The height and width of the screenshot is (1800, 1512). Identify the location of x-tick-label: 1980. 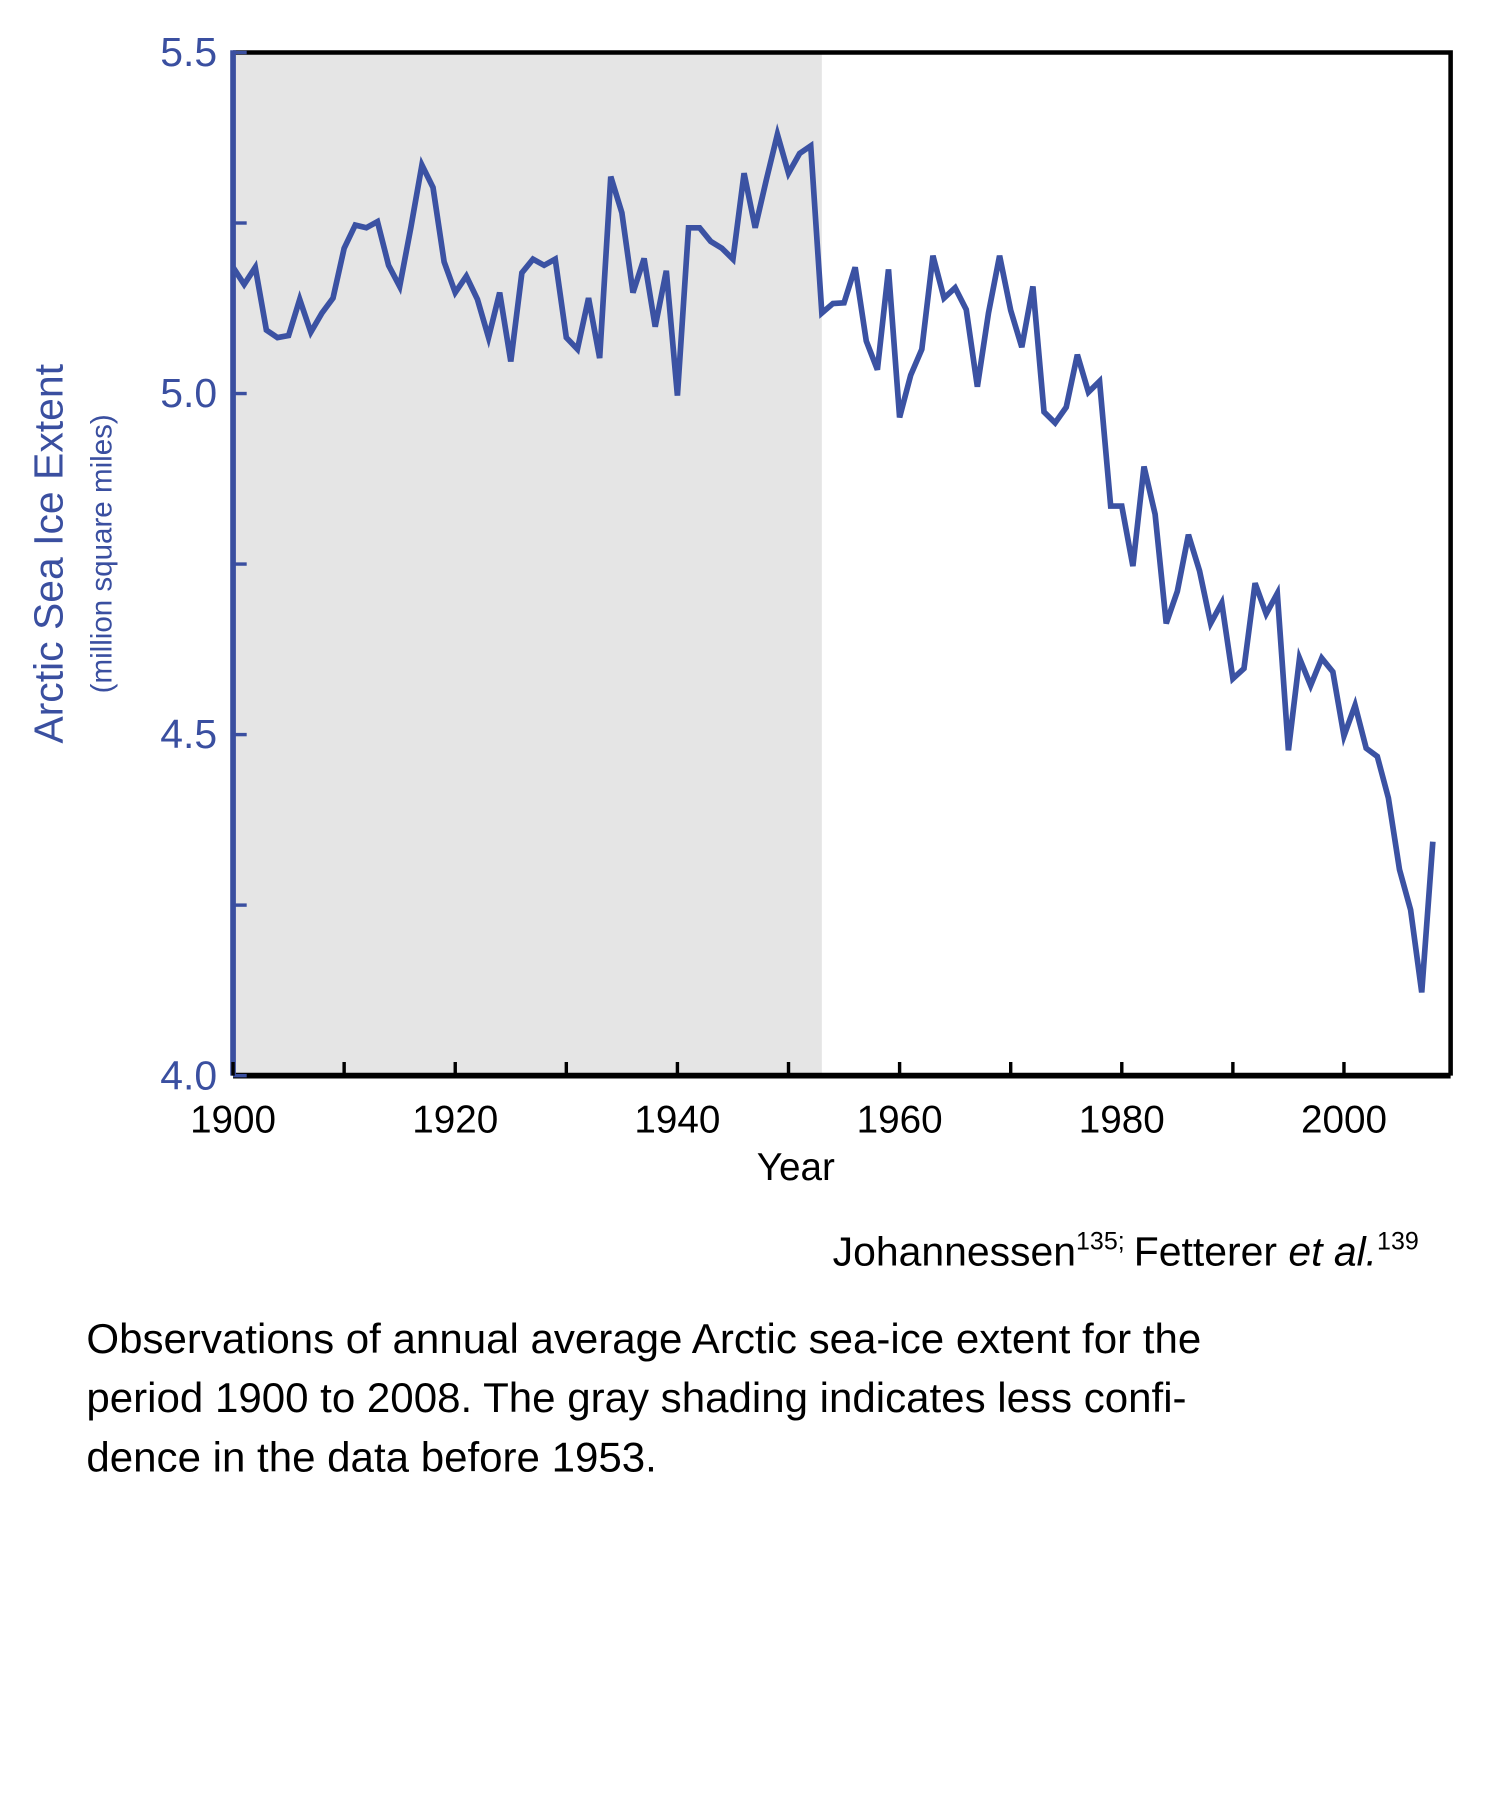
(1122, 1119).